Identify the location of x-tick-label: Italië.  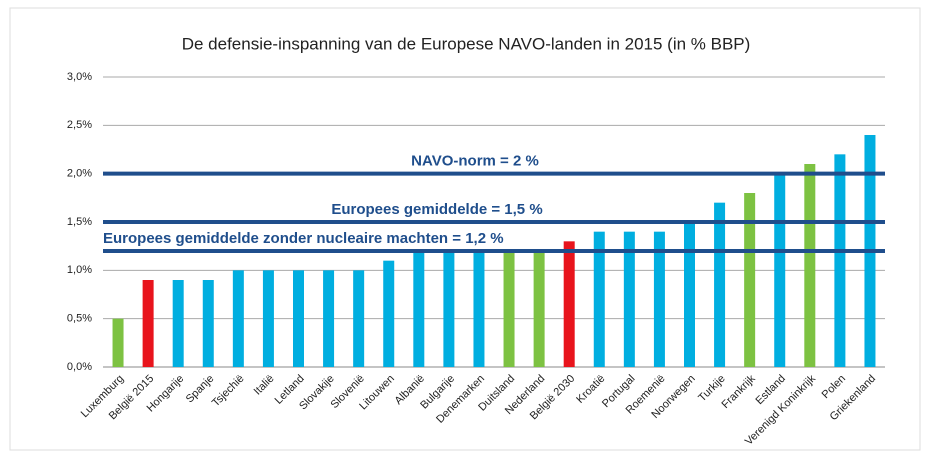
(264, 385).